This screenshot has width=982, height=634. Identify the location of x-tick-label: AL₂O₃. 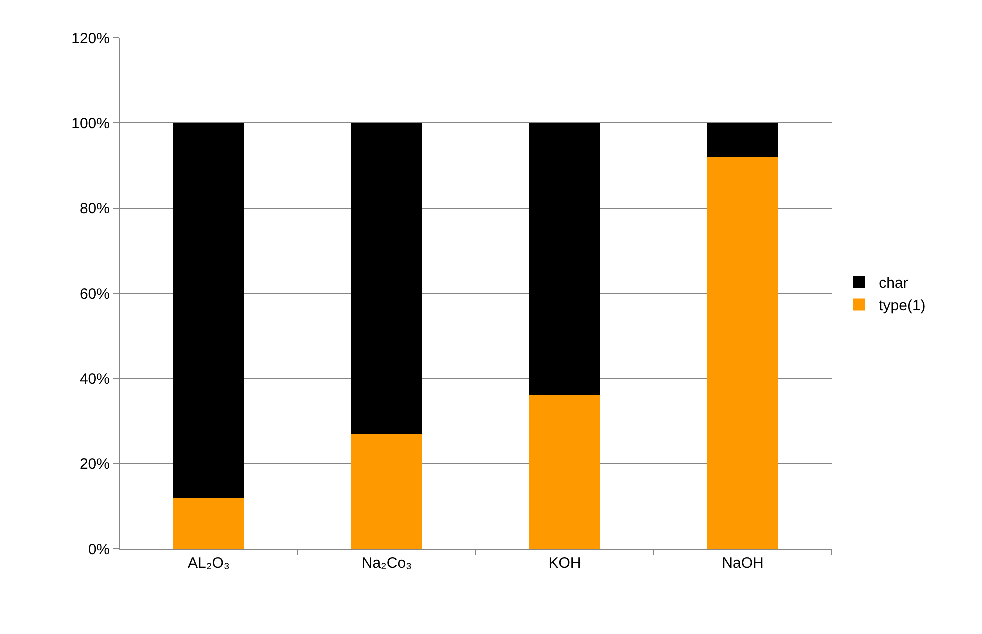
(209, 563).